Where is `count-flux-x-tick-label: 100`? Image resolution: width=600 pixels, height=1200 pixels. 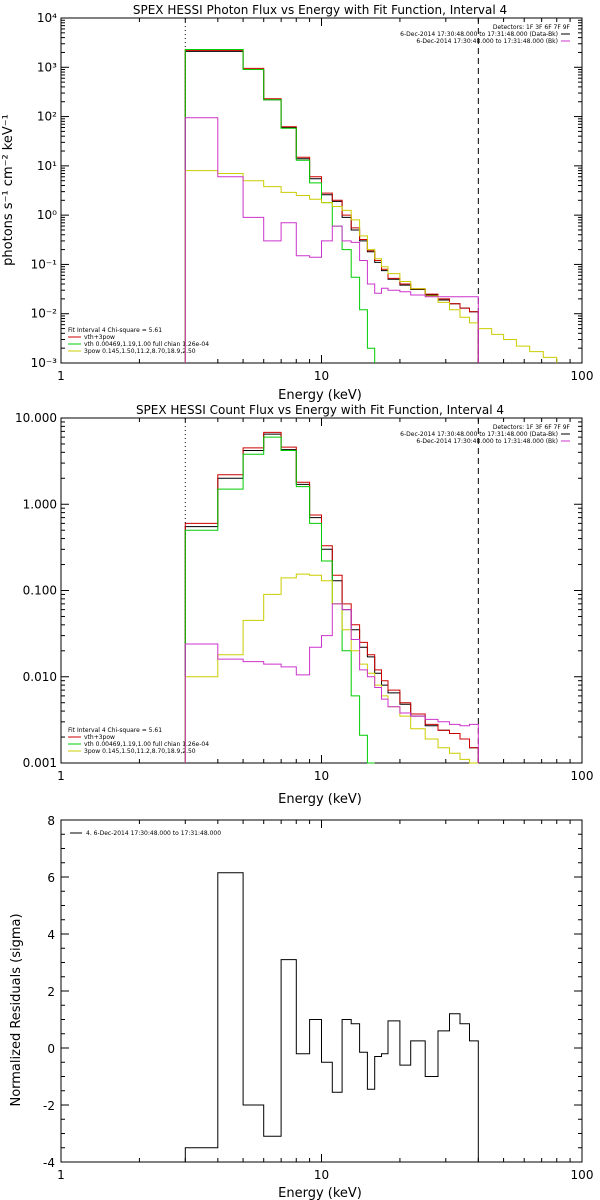
count-flux-x-tick-label: 100 is located at coordinates (582, 776).